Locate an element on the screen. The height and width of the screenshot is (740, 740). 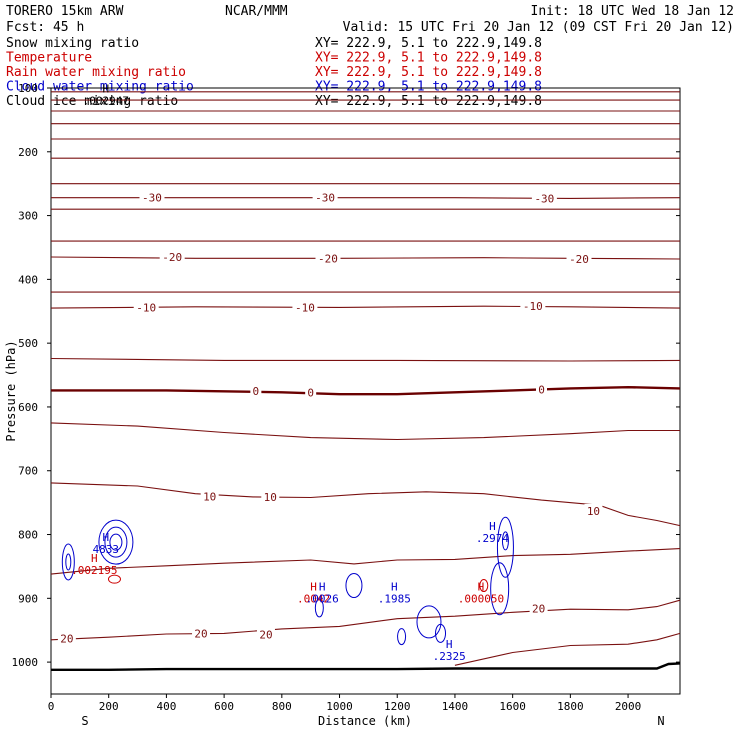
init-time: Init: 18 UTC Wed 18 Jan 12 is located at coordinates (633, 11).